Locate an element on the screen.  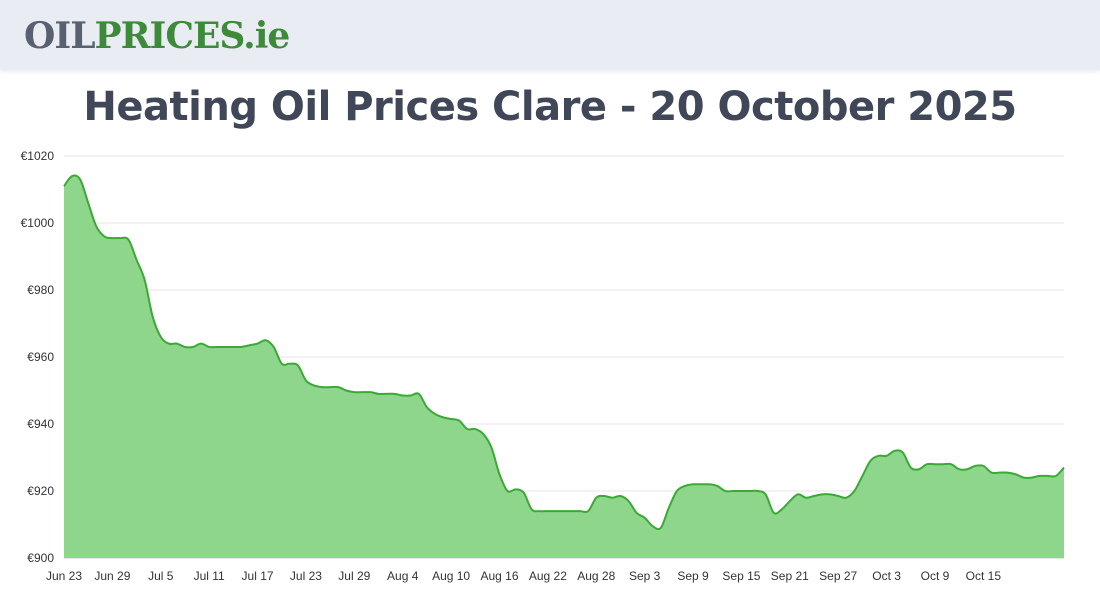
x-tick-label: Jun 29 is located at coordinates (112, 576).